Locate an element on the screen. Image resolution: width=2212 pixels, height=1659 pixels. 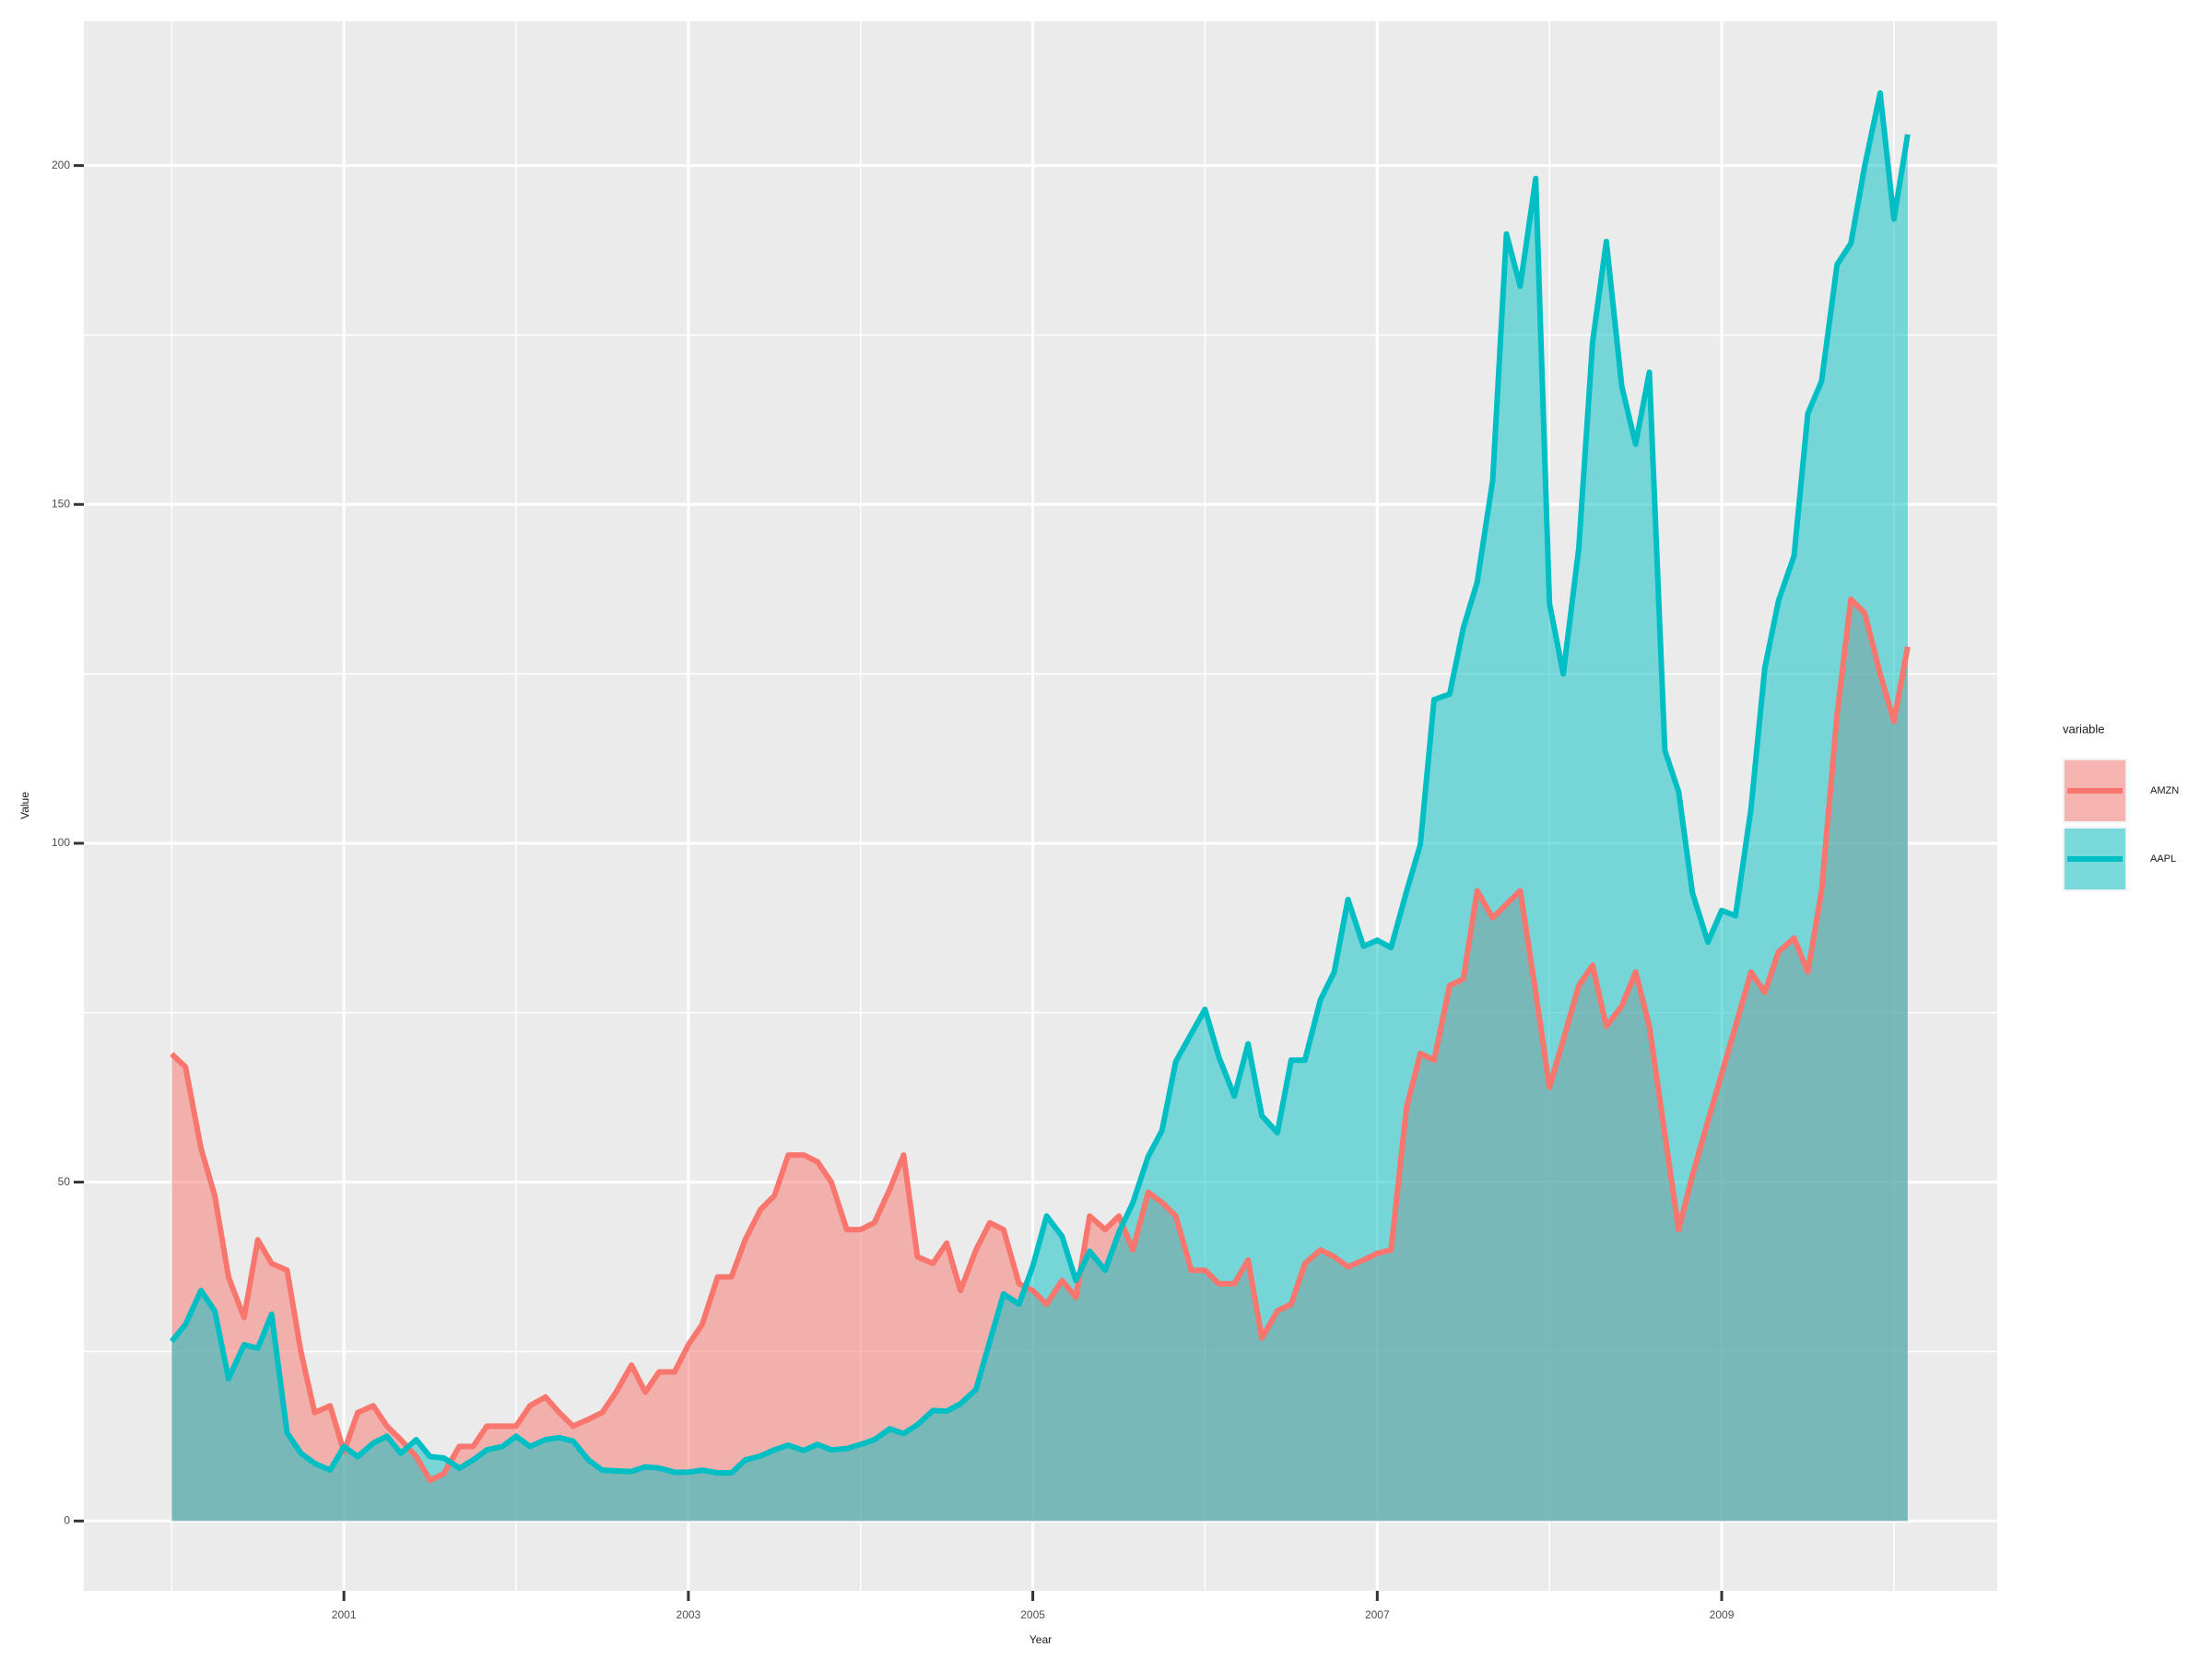
x-axis-title: Year is located at coordinates (1041, 1639).